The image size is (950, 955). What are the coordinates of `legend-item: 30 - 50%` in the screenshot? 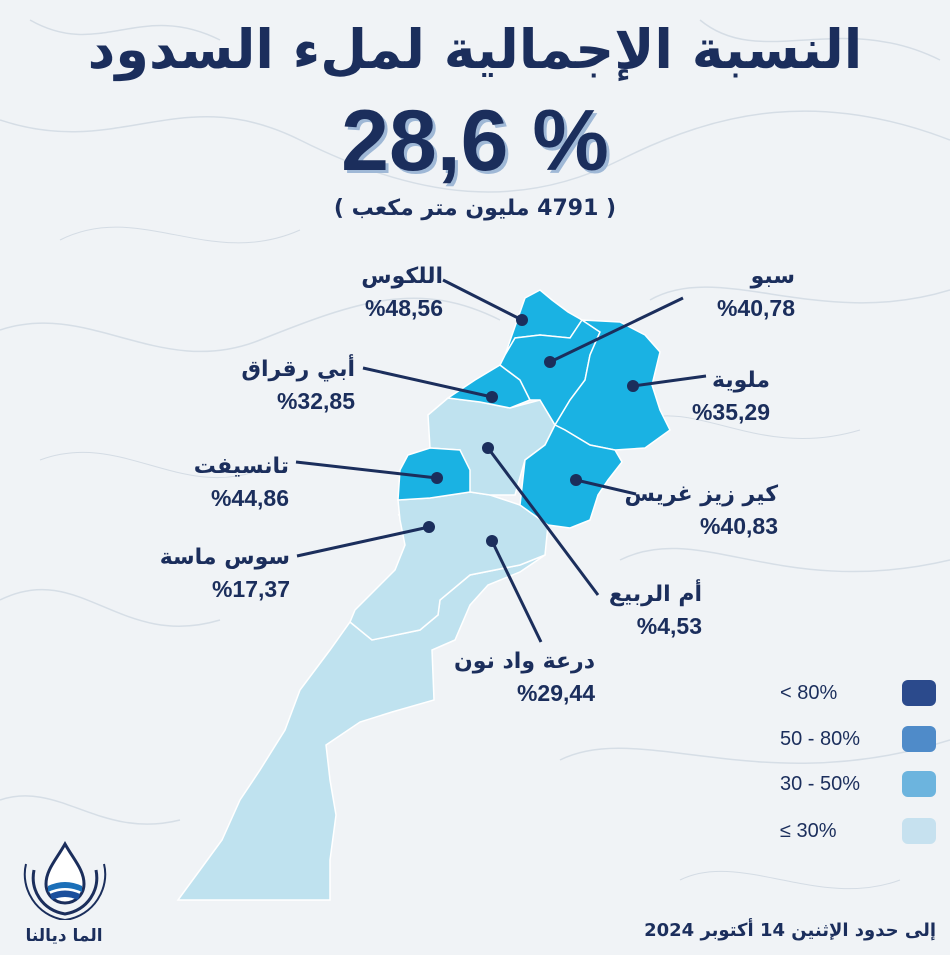 It's located at (855, 786).